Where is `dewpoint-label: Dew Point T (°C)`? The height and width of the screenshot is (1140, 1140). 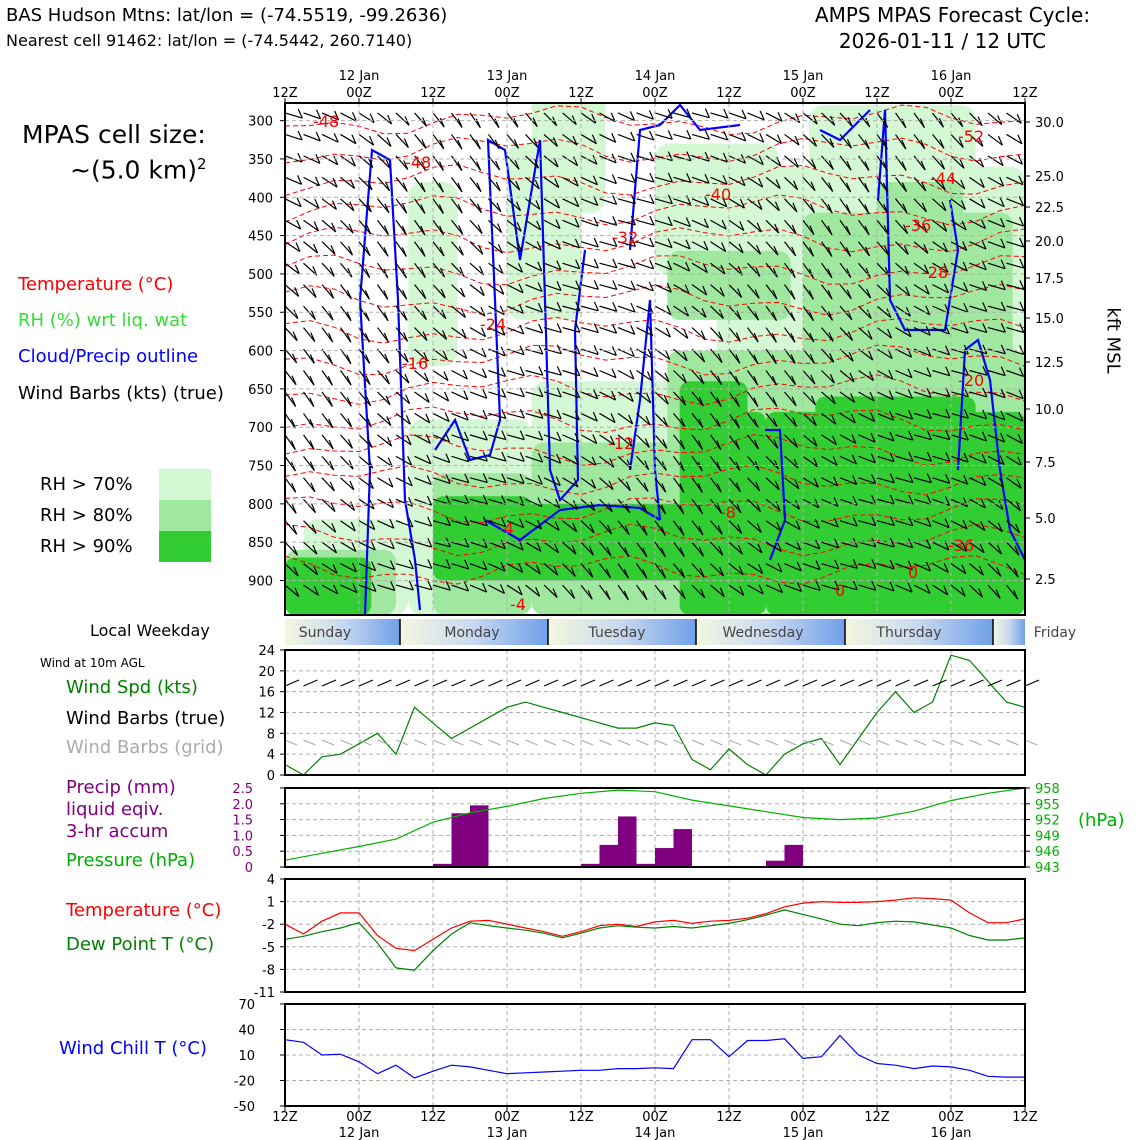 dewpoint-label: Dew Point T (°C) is located at coordinates (140, 944).